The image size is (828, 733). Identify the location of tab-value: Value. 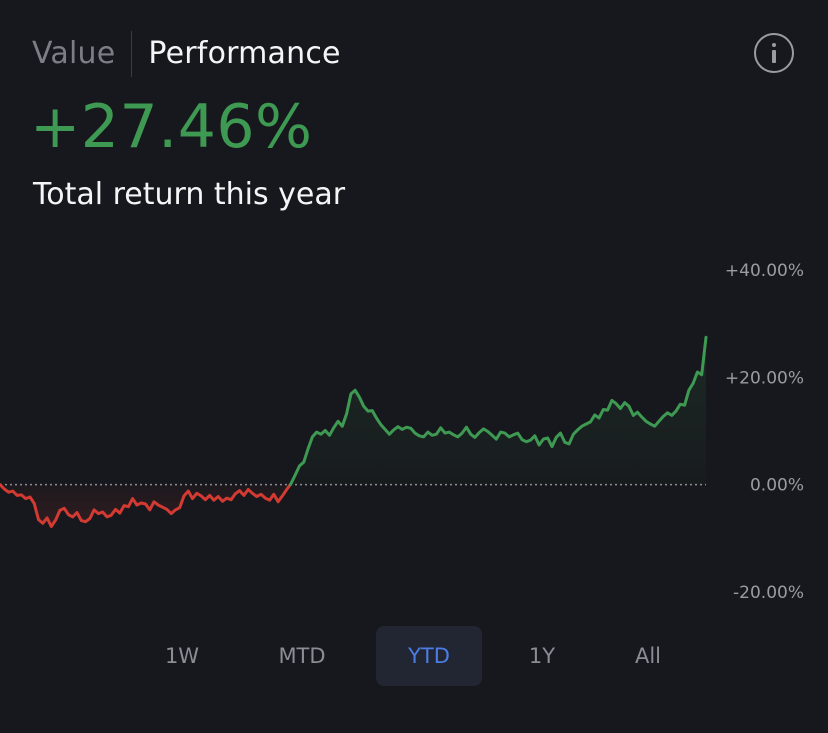
(74, 53).